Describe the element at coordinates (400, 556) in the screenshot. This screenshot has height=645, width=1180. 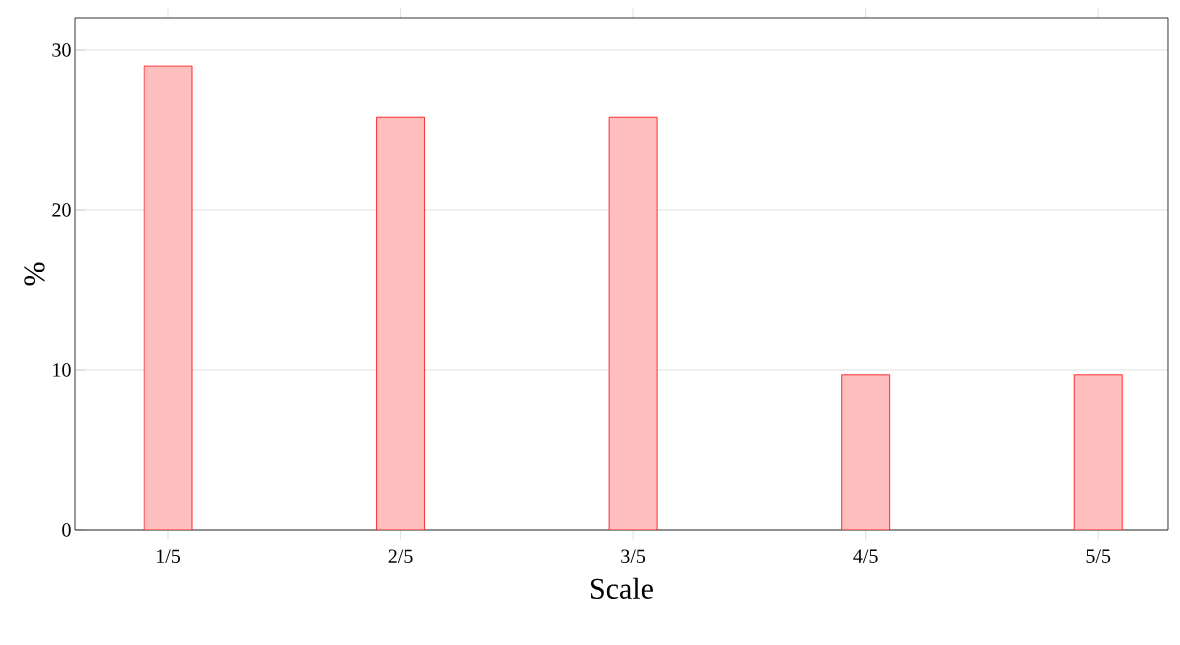
I see `x-tick-label: 2/5` at that location.